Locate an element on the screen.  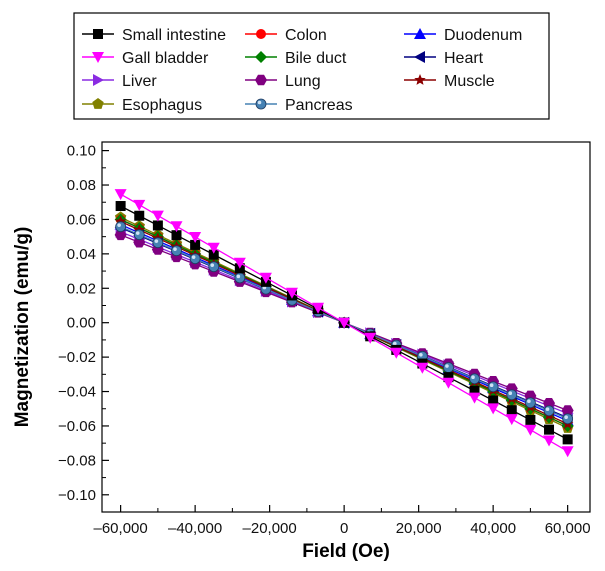
x-axis-title: Field (Oe) is located at coordinates (346, 551).